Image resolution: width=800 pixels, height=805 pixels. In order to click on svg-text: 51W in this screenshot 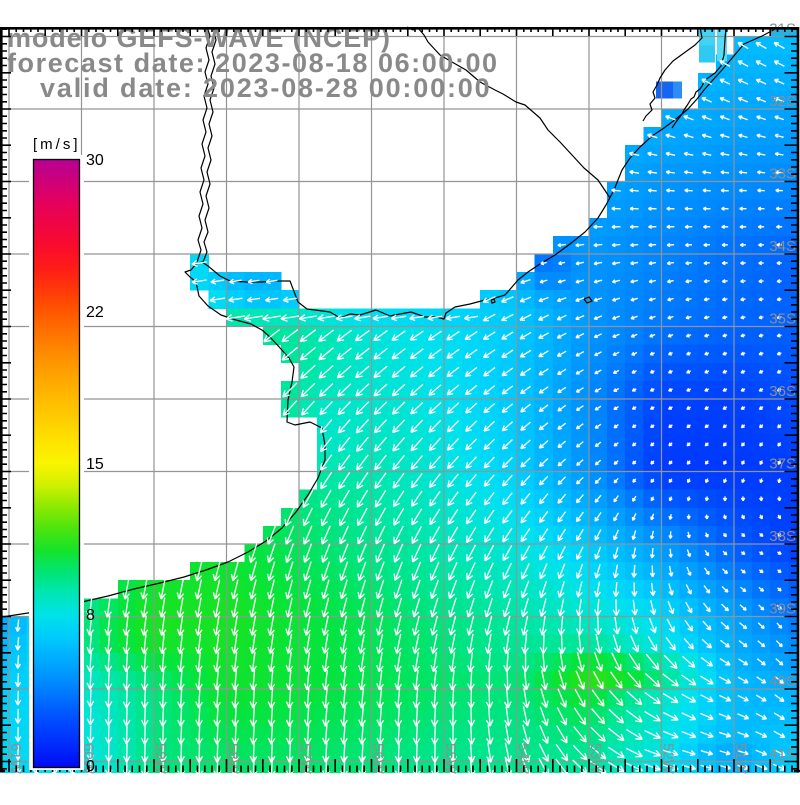, I will do `click(740, 759)`.